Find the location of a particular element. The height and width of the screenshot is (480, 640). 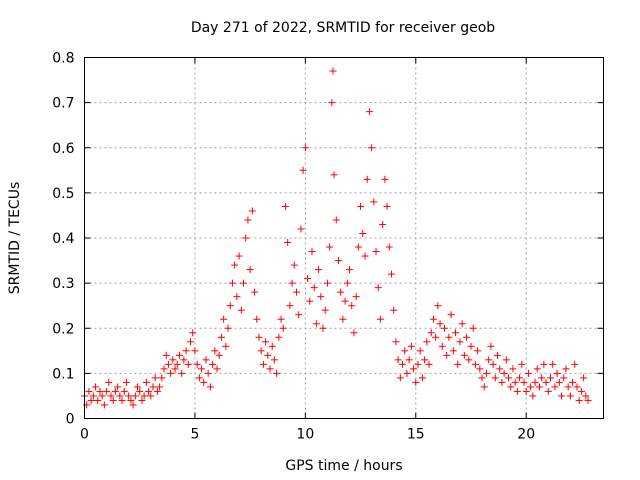

y-tick-label: 0.1 is located at coordinates (63, 374).